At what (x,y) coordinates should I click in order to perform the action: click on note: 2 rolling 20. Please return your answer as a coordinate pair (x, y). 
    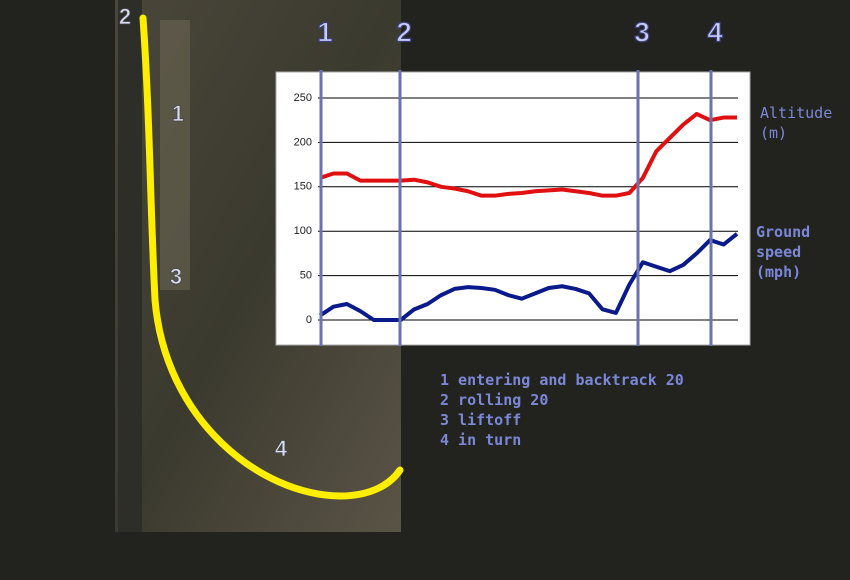
    Looking at the image, I should click on (494, 400).